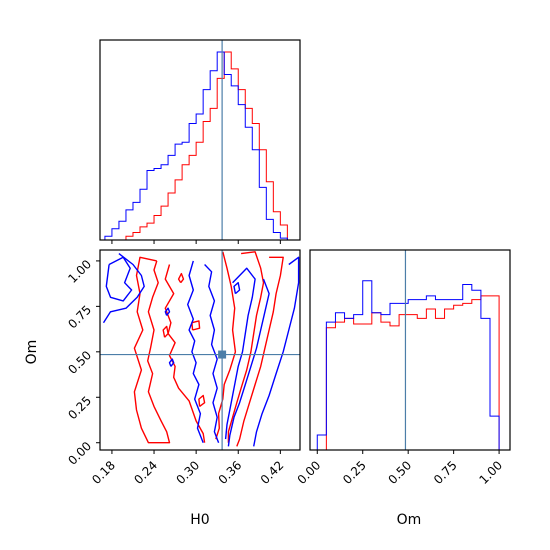 The width and height of the screenshot is (550, 550). What do you see at coordinates (222, 354) in the screenshot?
I see `truth-marker` at bounding box center [222, 354].